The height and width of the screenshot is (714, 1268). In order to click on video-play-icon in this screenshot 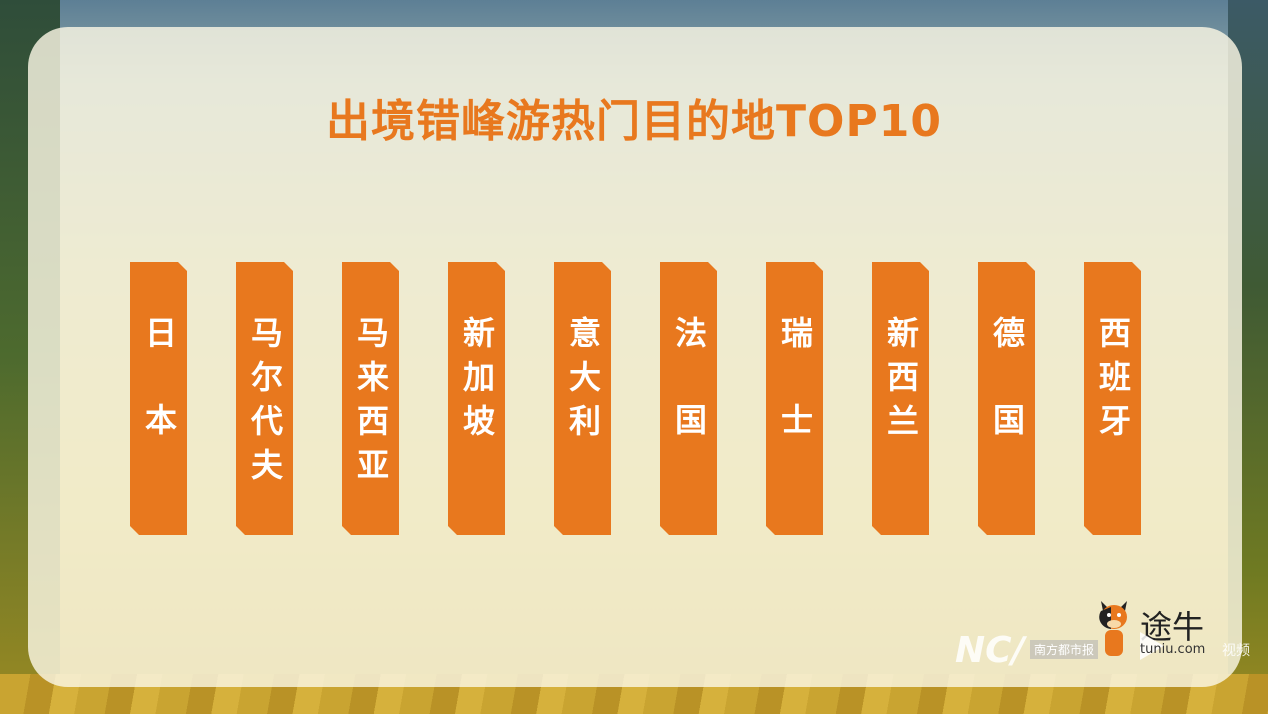, I will do `click(1152, 646)`.